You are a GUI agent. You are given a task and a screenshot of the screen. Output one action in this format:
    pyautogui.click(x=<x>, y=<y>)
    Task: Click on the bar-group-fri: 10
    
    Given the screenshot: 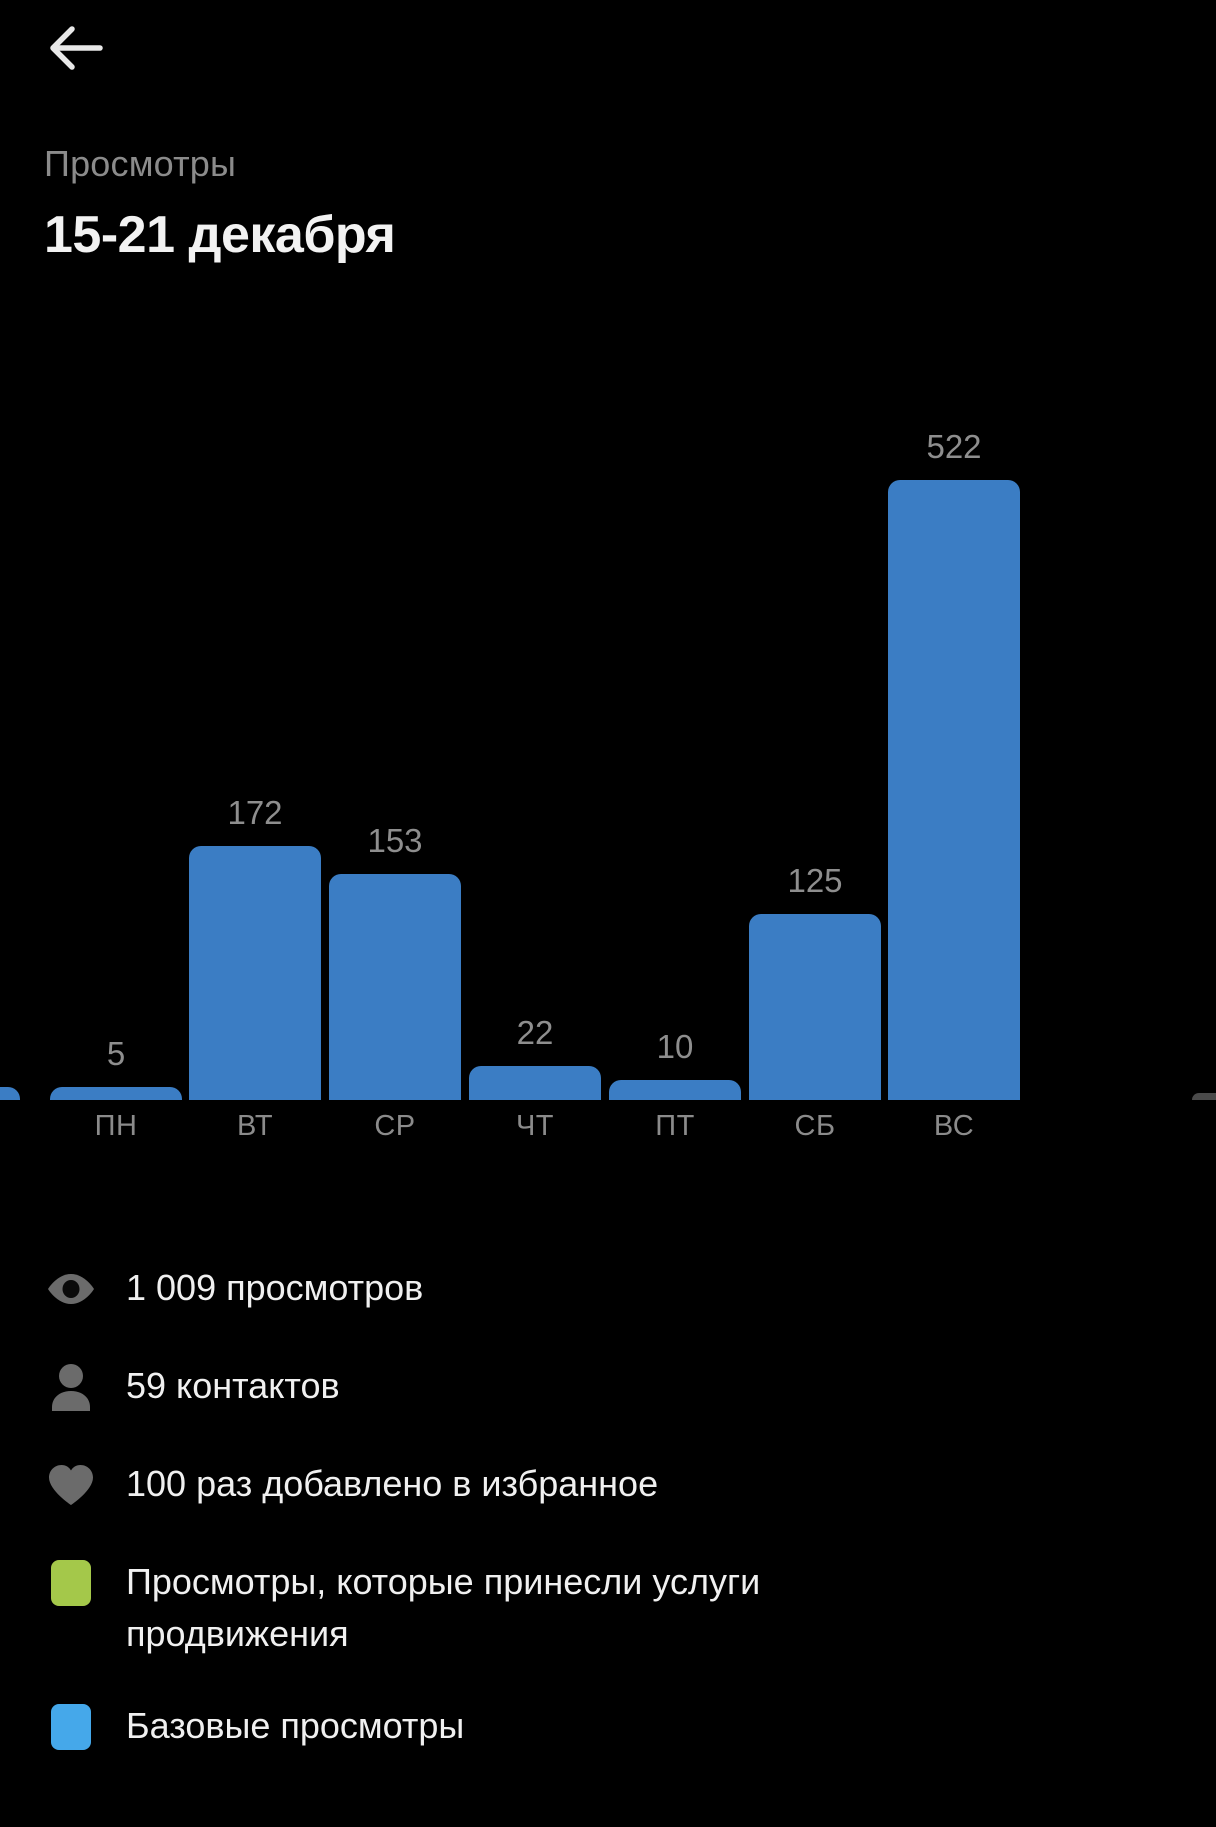 What is the action you would take?
    pyautogui.click(x=675, y=1064)
    